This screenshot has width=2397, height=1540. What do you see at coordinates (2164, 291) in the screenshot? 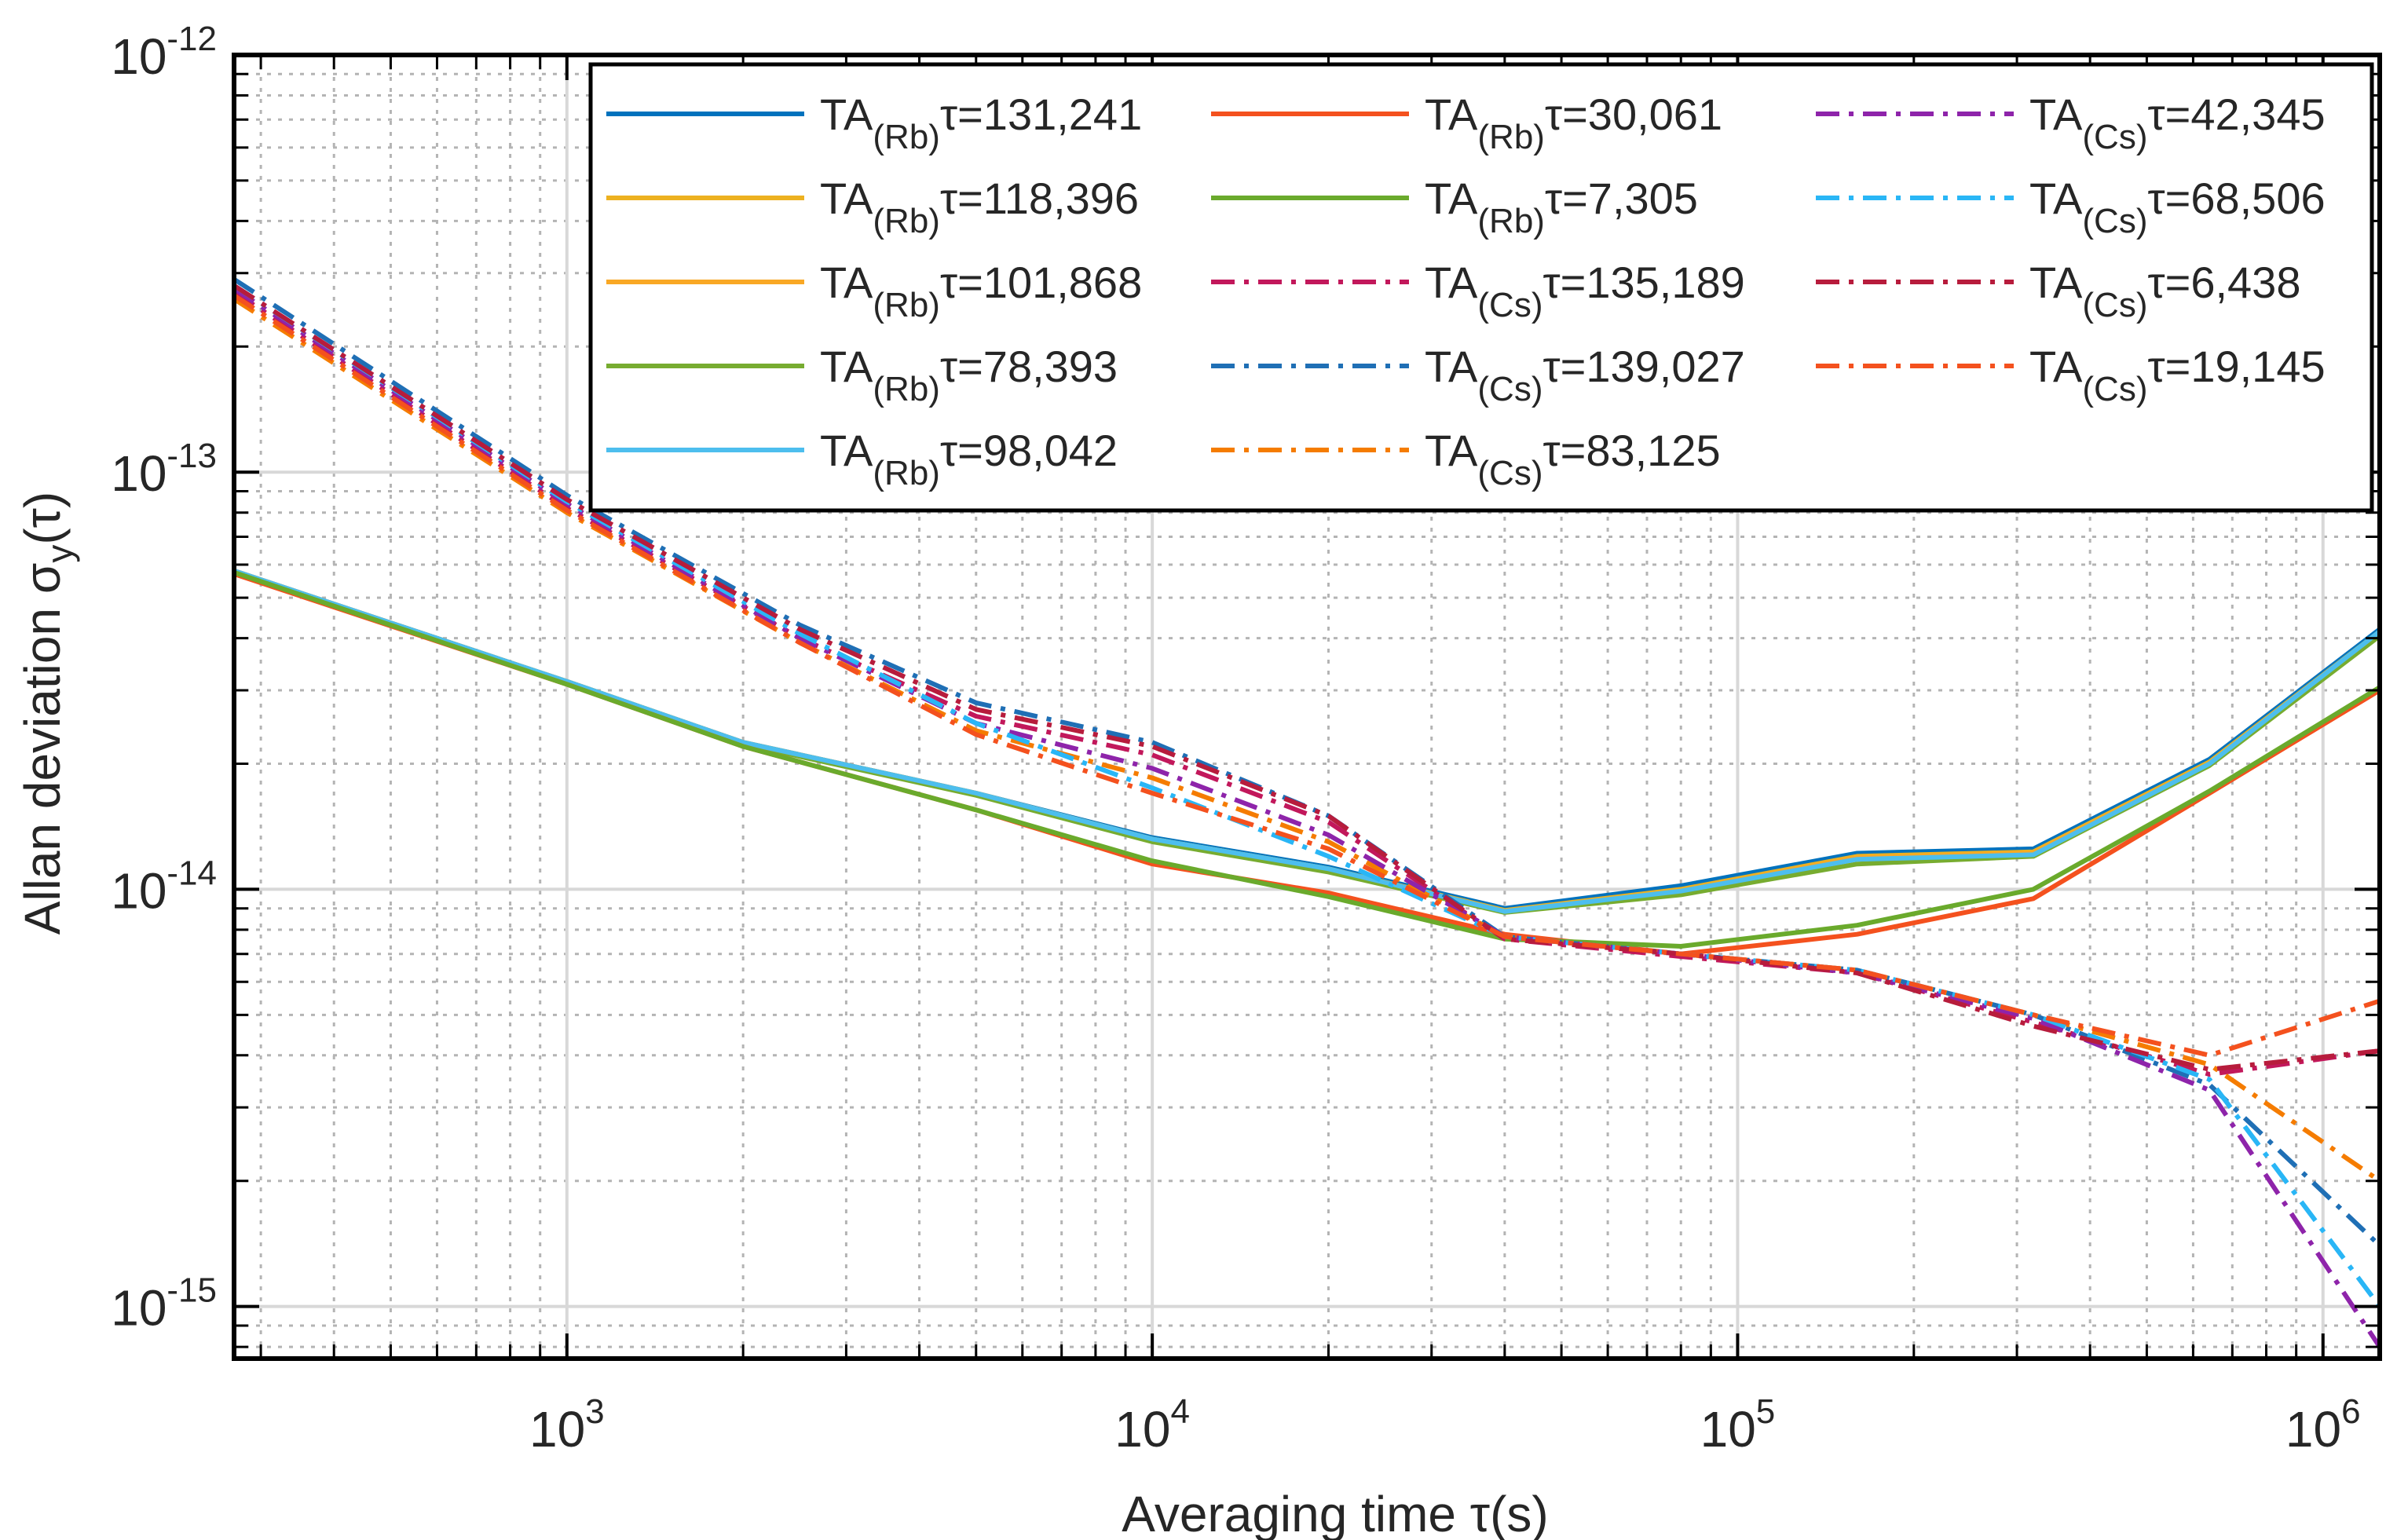
I see `legend-label: TA(Cs)τ=6,438` at bounding box center [2164, 291].